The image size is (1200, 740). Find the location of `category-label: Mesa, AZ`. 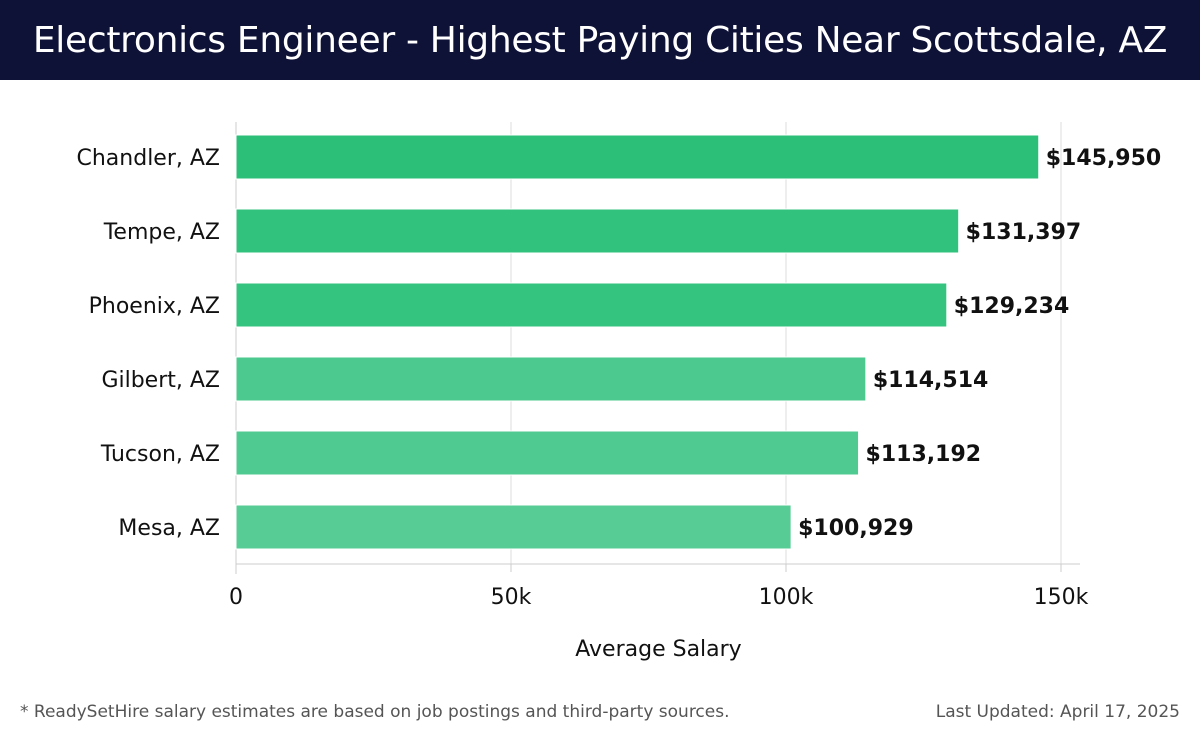

category-label: Mesa, AZ is located at coordinates (169, 528).